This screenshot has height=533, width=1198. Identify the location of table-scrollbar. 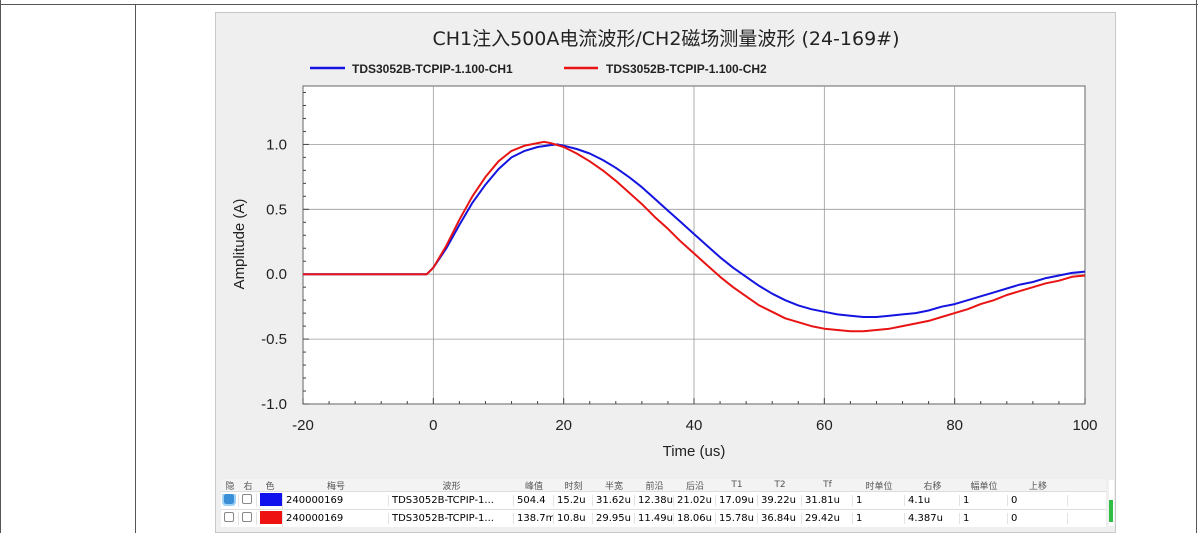
(1111, 503).